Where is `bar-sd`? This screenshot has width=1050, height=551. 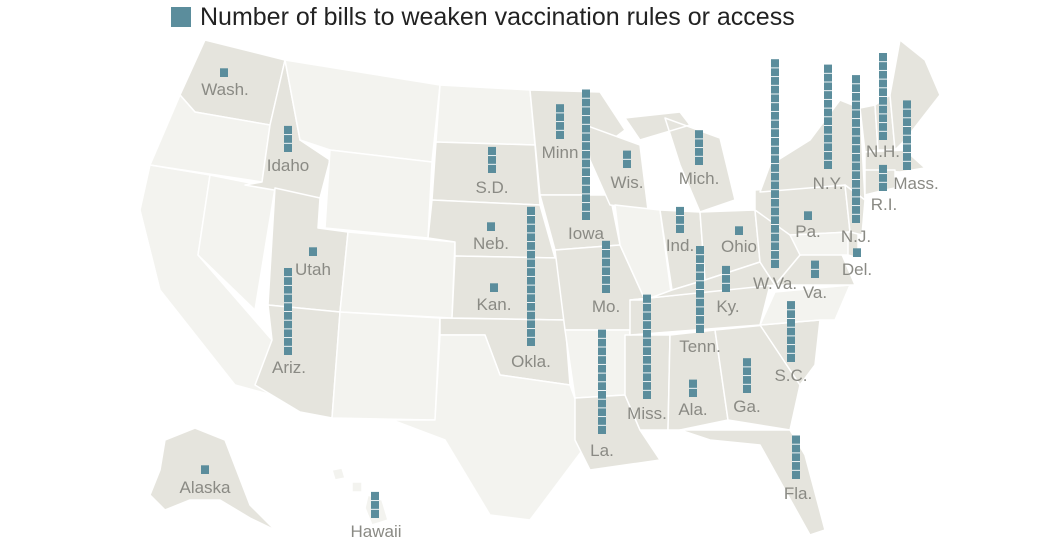 bar-sd is located at coordinates (492, 159).